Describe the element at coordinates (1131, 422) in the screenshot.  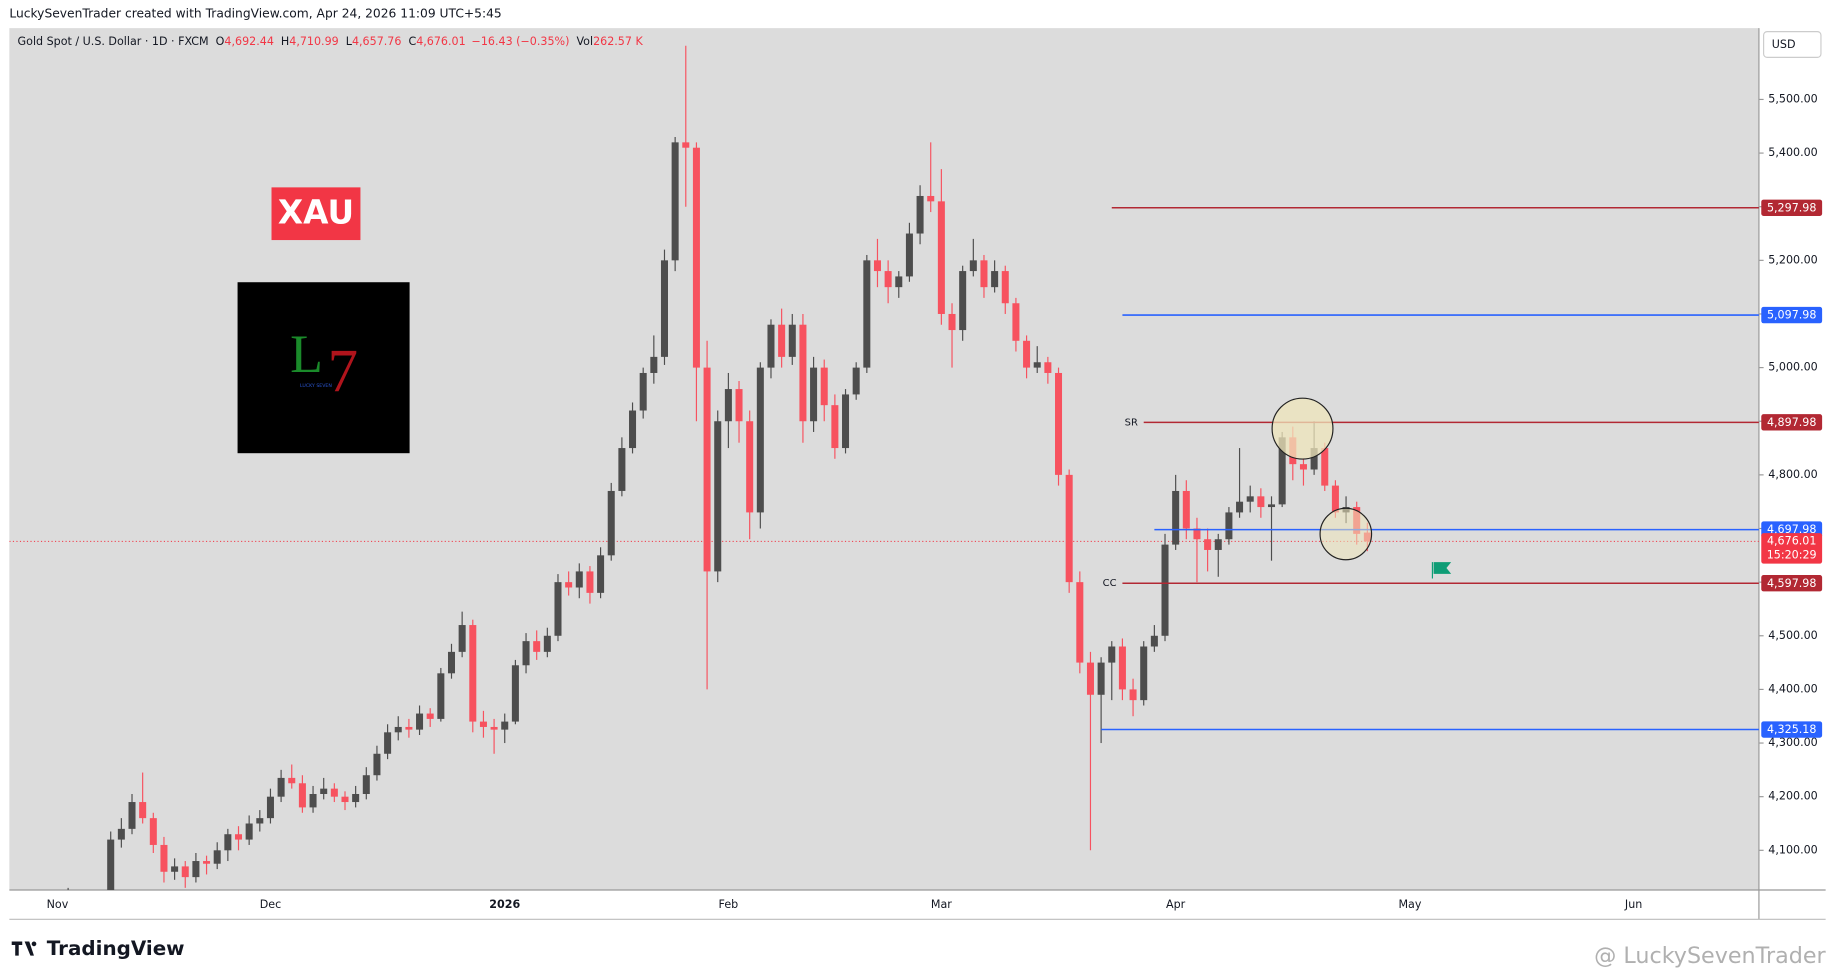
I see `level-text: SR` at that location.